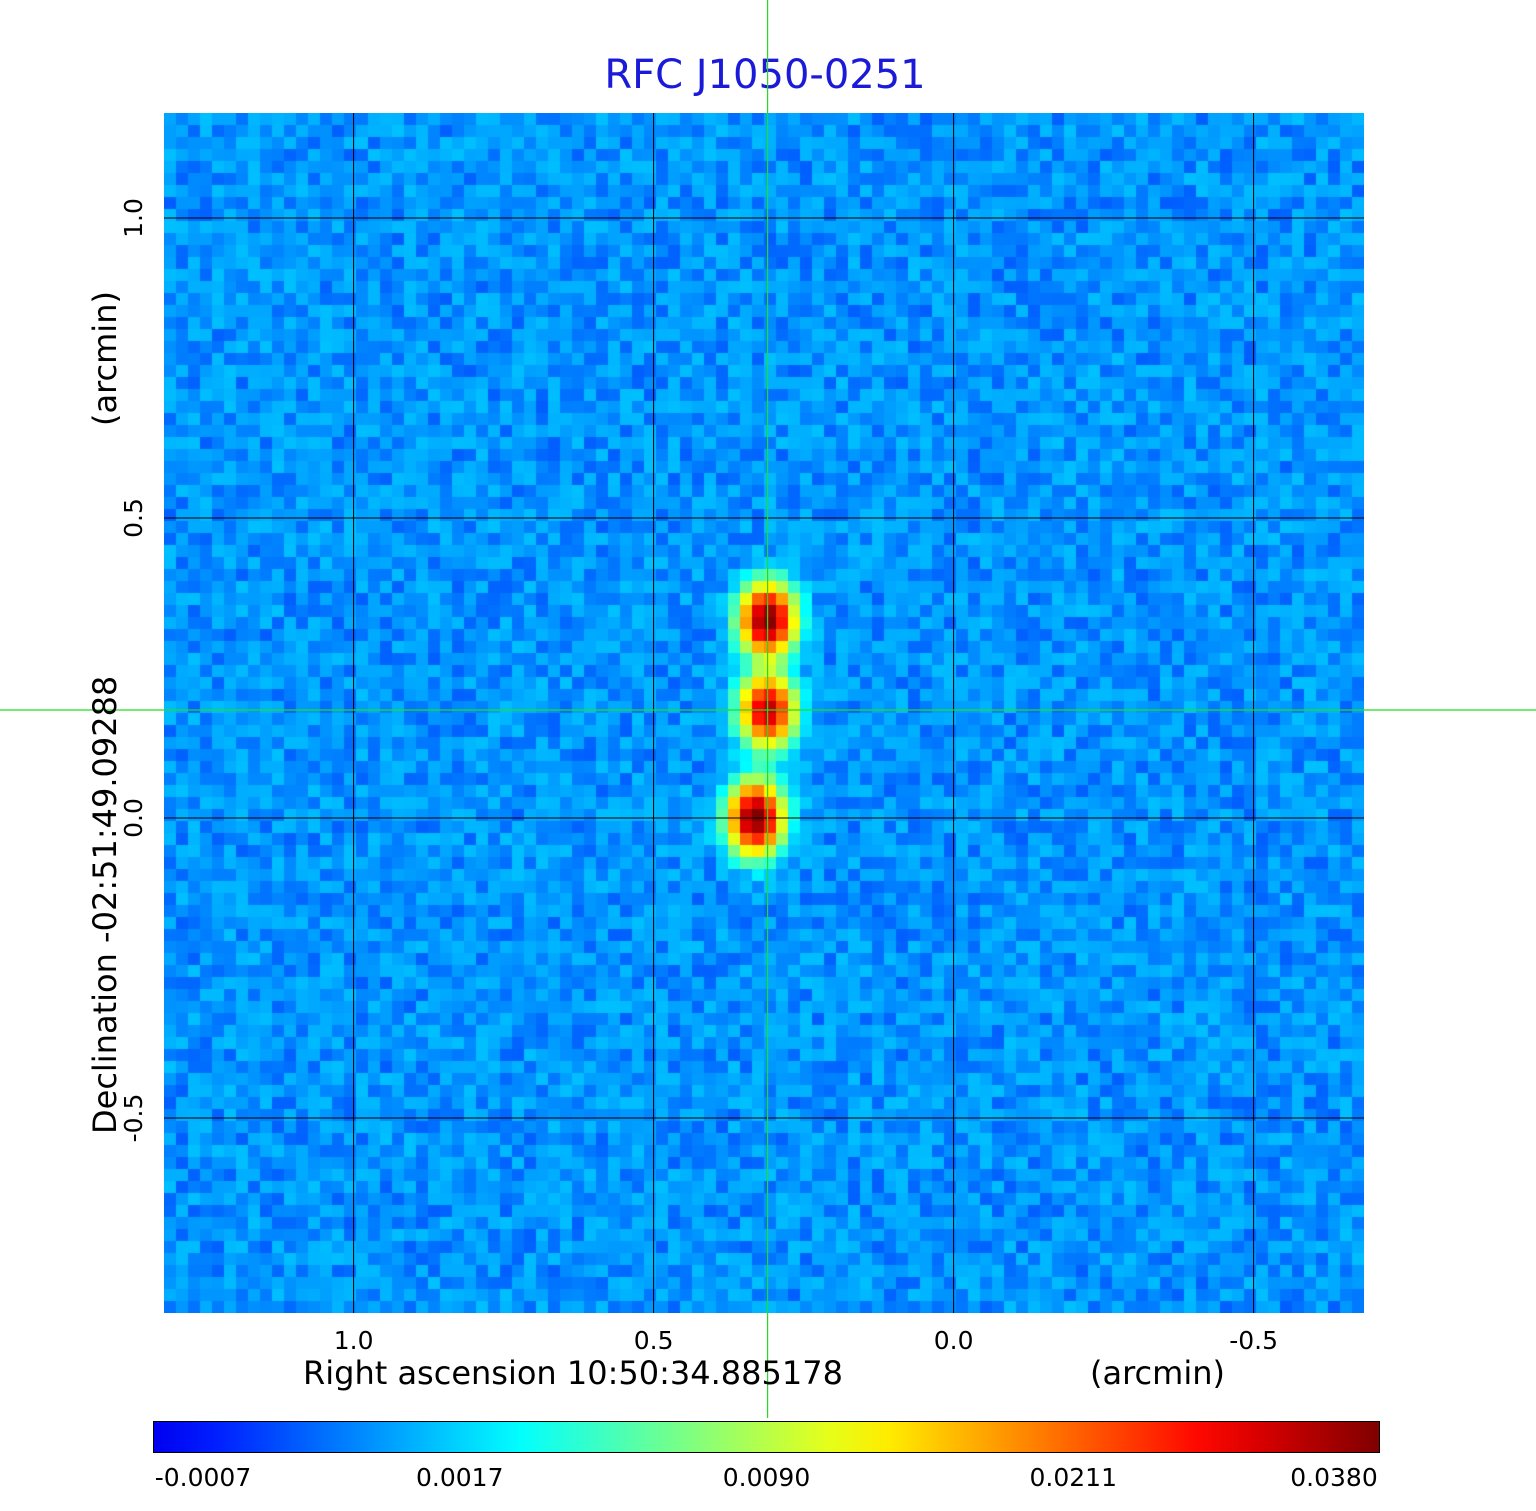 The width and height of the screenshot is (1536, 1511). What do you see at coordinates (1253, 1340) in the screenshot?
I see `x-tick-label: -0.5` at bounding box center [1253, 1340].